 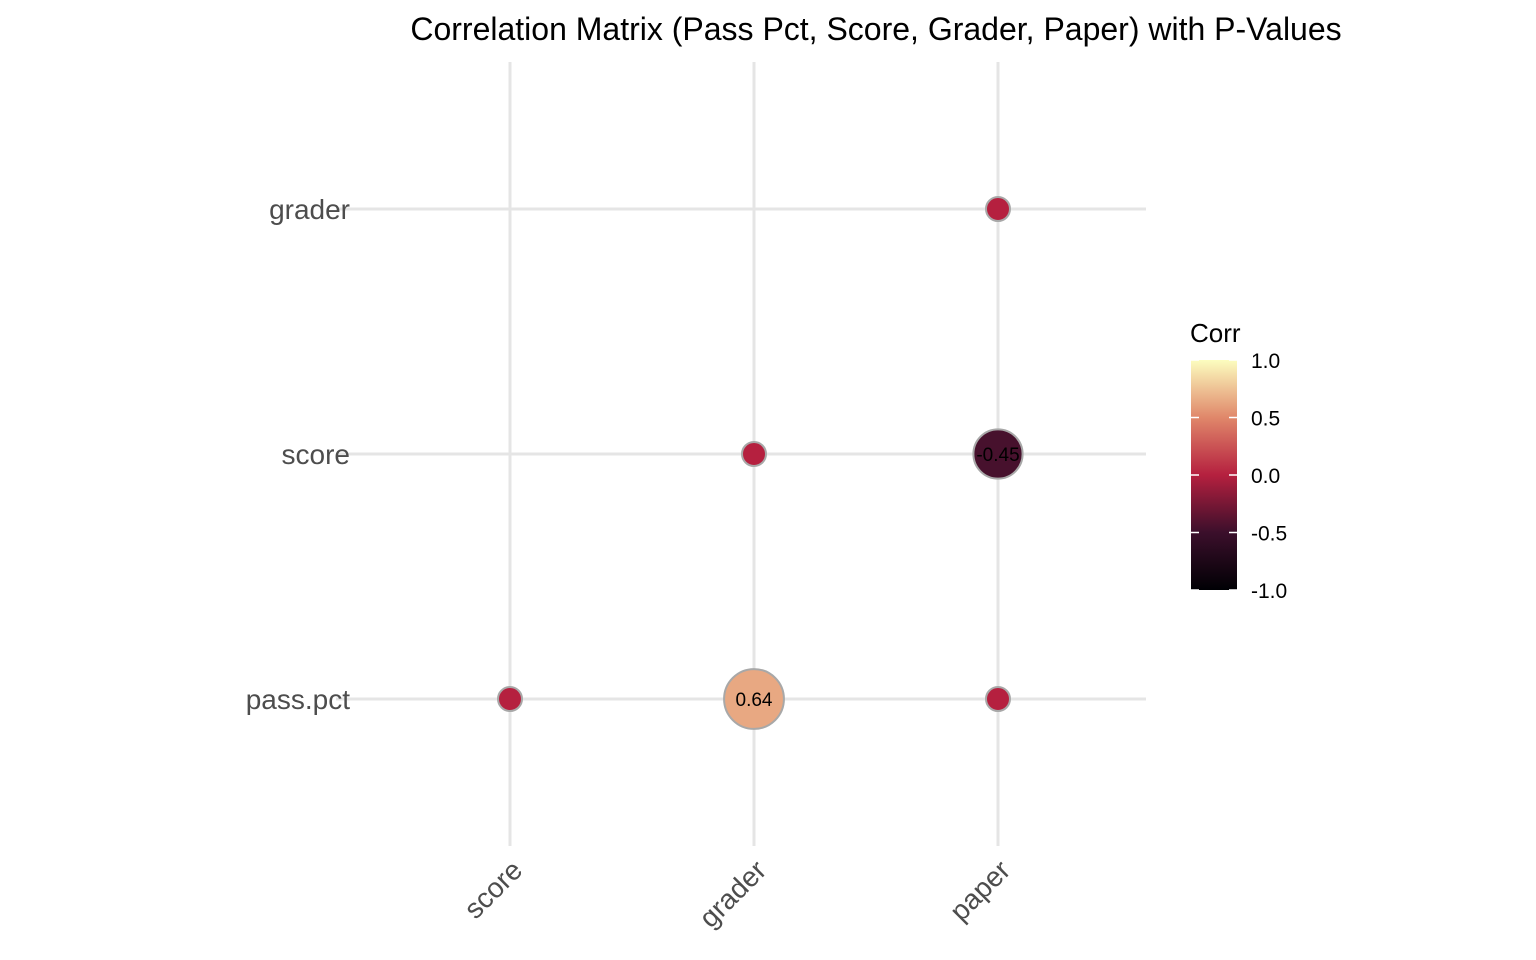 What do you see at coordinates (1215, 333) in the screenshot?
I see `legend-title: Corr` at bounding box center [1215, 333].